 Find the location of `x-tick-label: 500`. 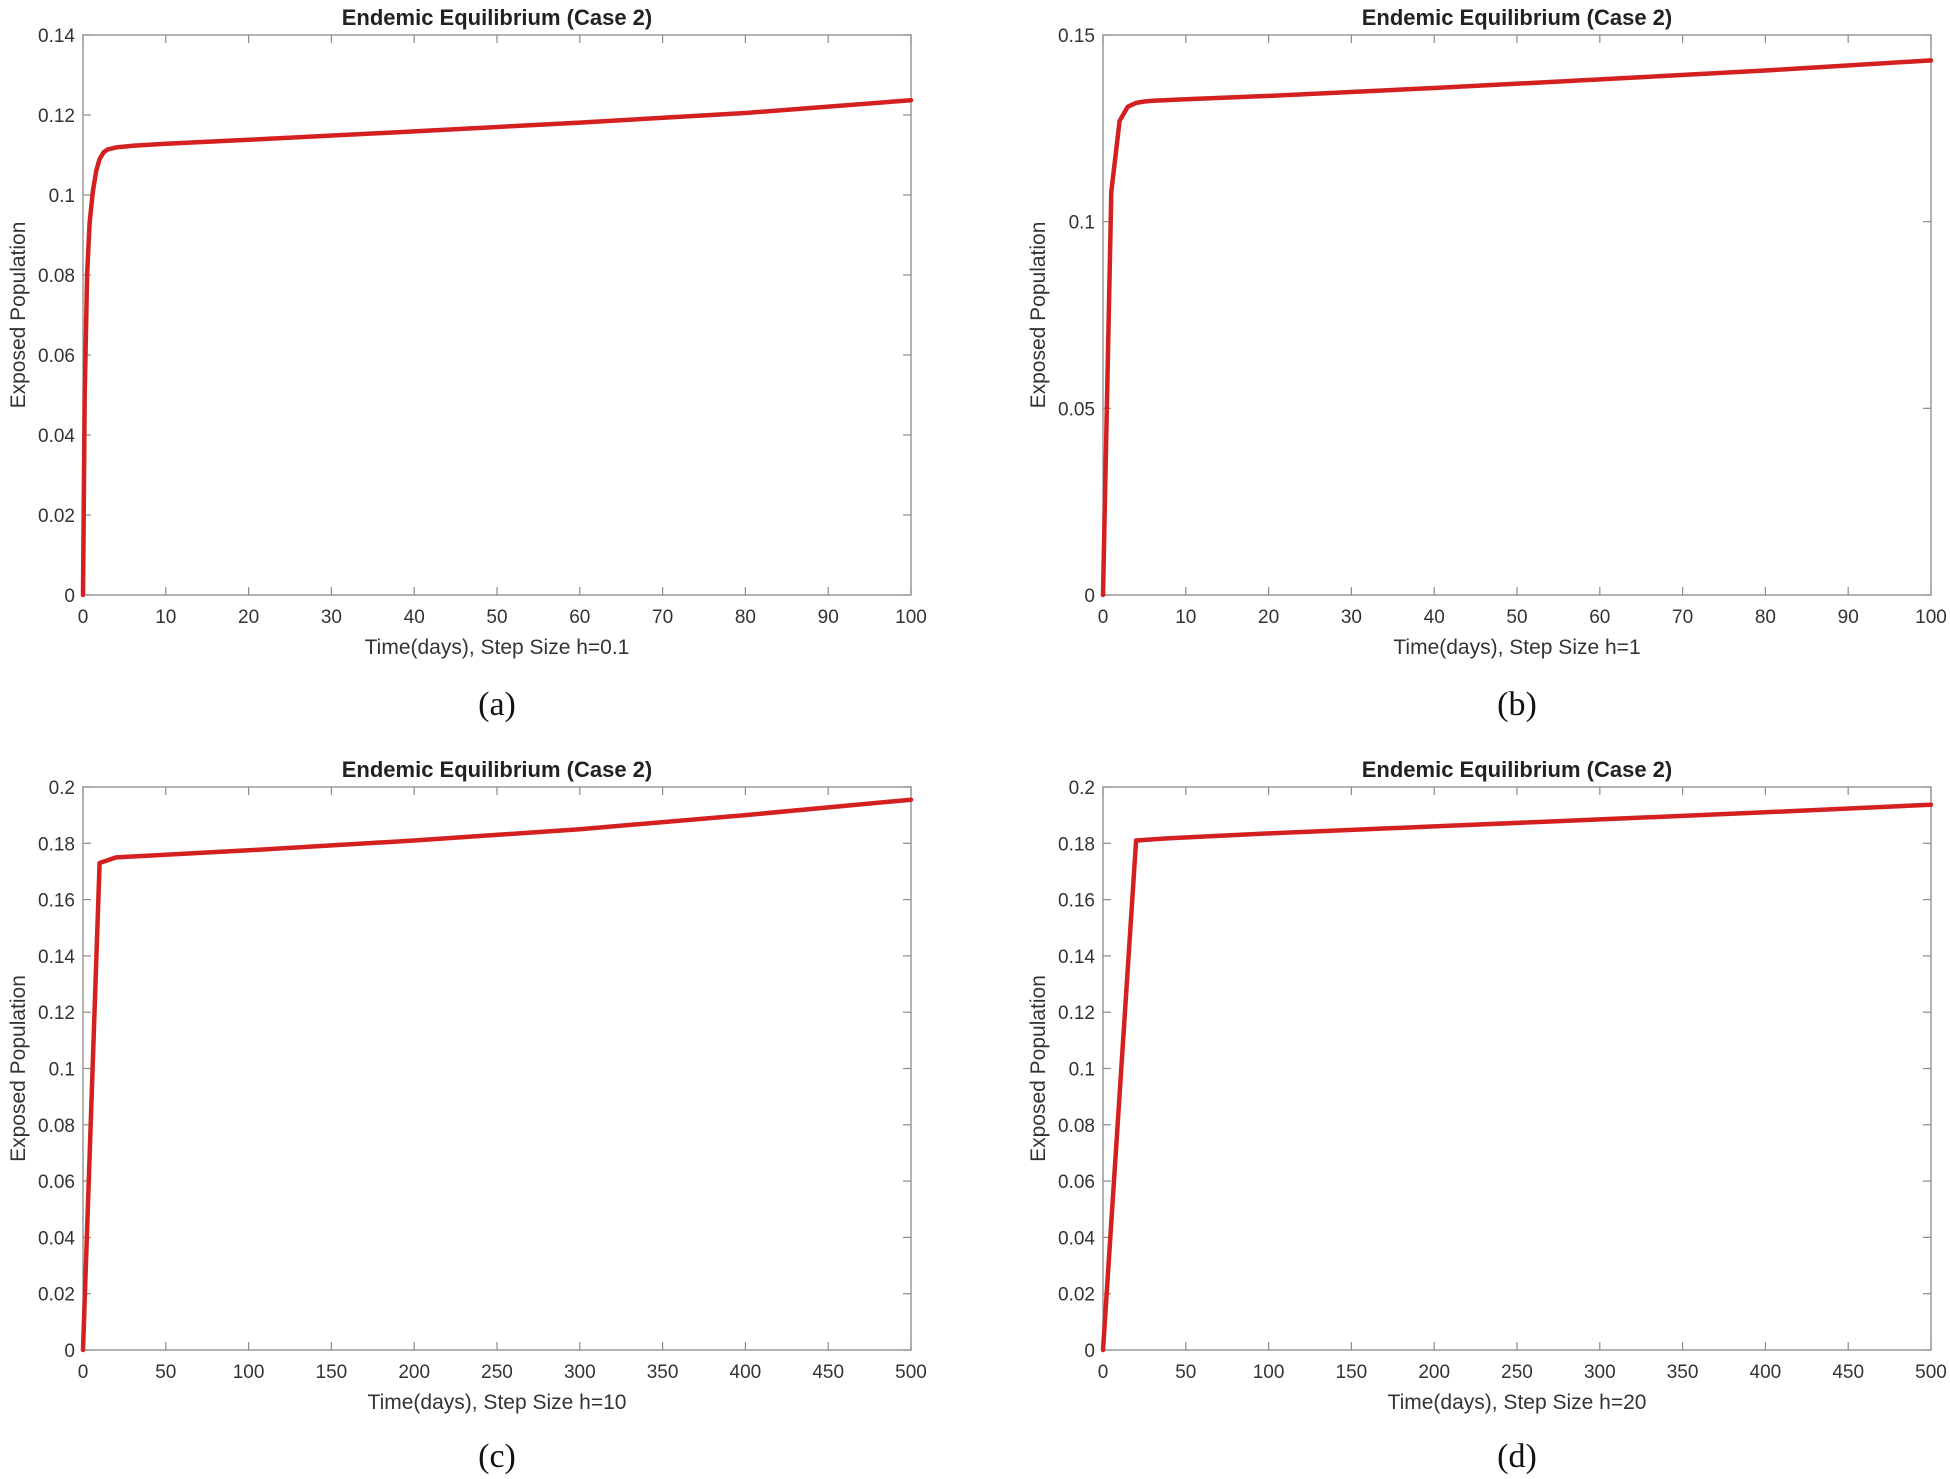

x-tick-label: 500 is located at coordinates (911, 1372).